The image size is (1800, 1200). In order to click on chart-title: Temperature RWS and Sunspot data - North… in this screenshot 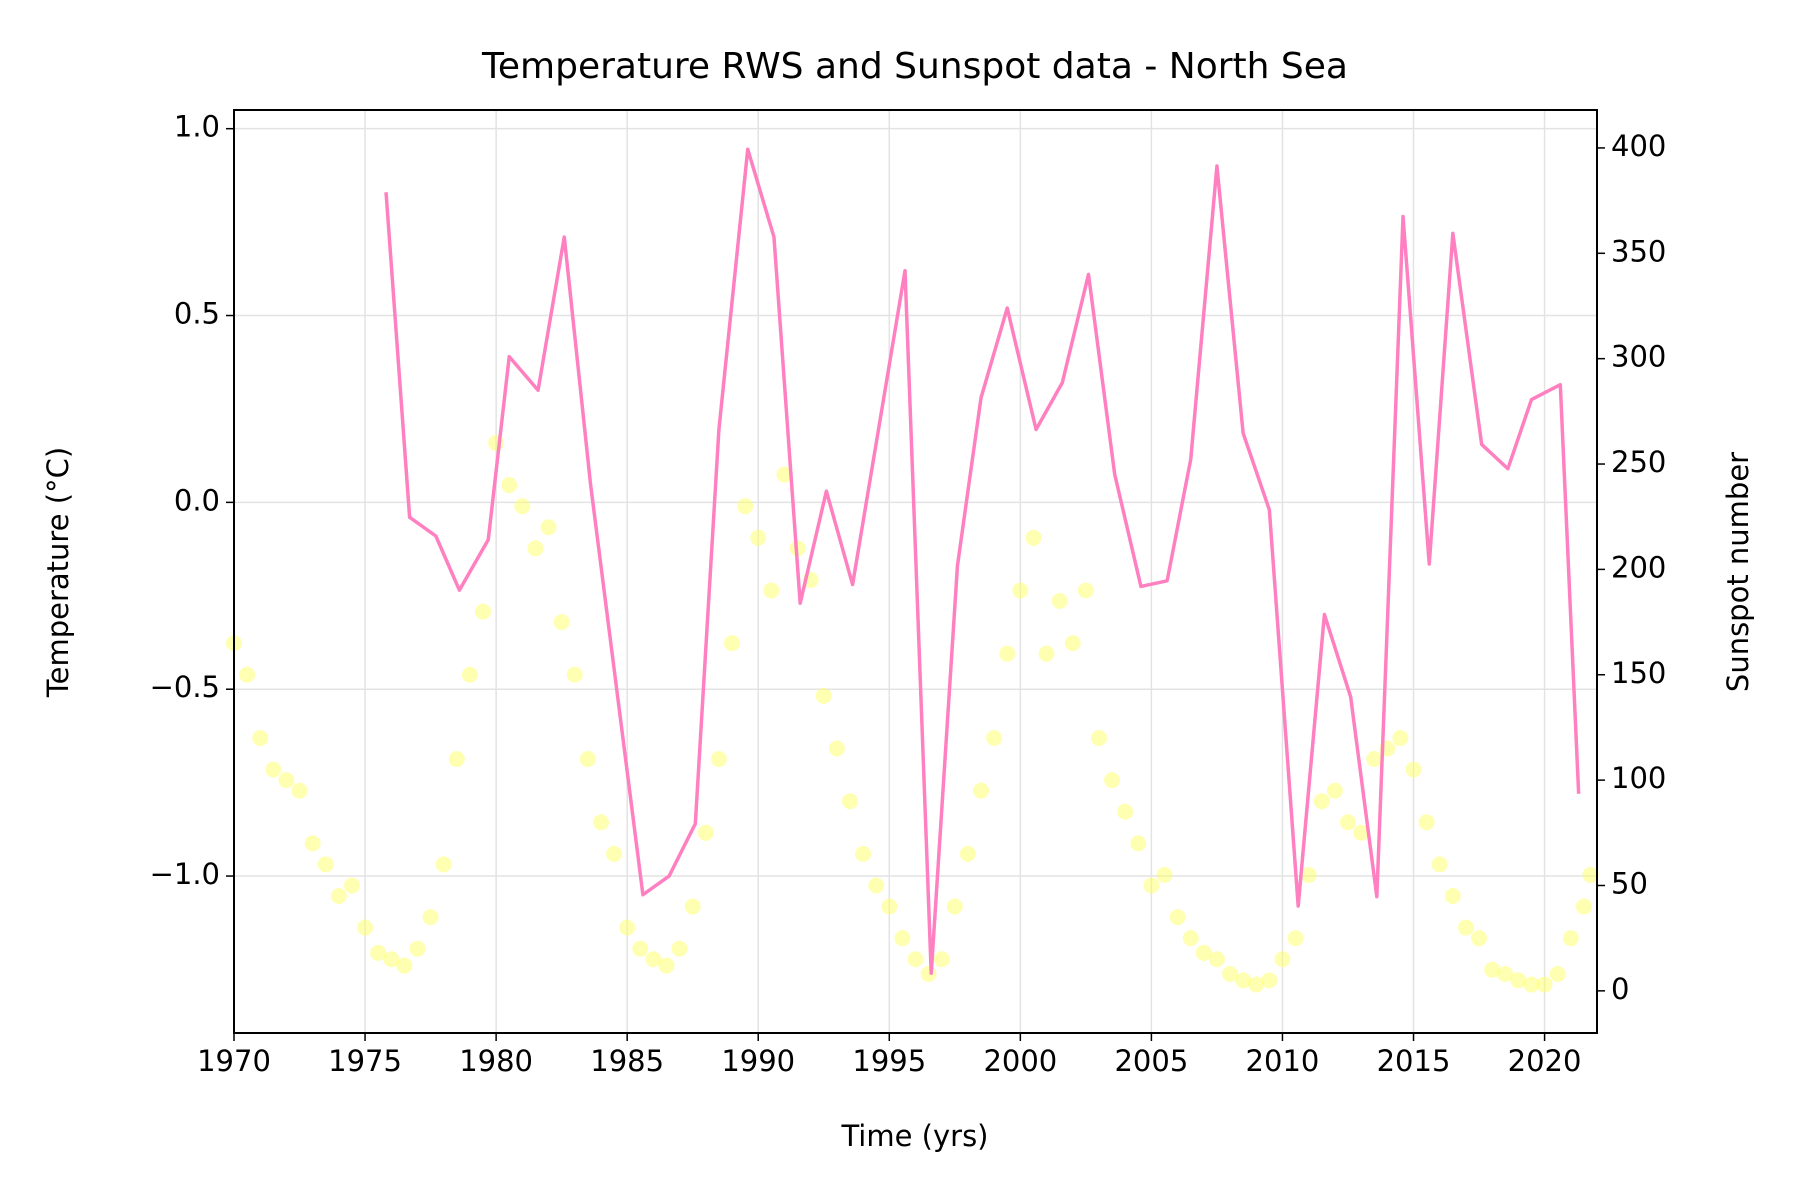, I will do `click(914, 66)`.